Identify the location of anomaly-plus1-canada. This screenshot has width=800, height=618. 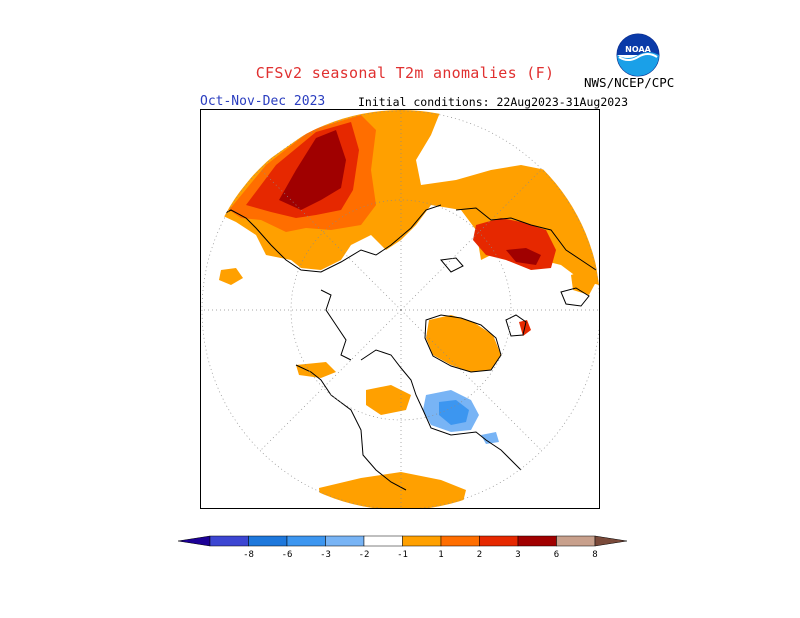
(316, 370).